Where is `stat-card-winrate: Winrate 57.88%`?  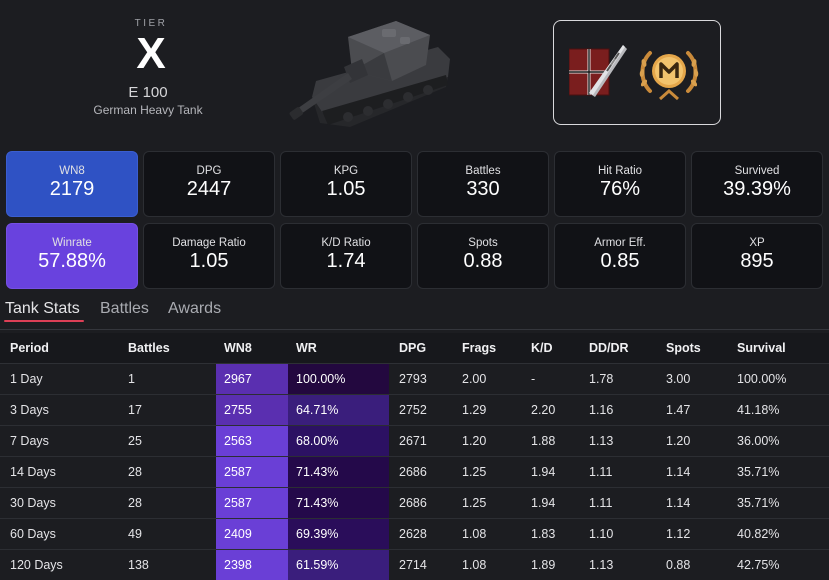 stat-card-winrate: Winrate 57.88% is located at coordinates (72, 256).